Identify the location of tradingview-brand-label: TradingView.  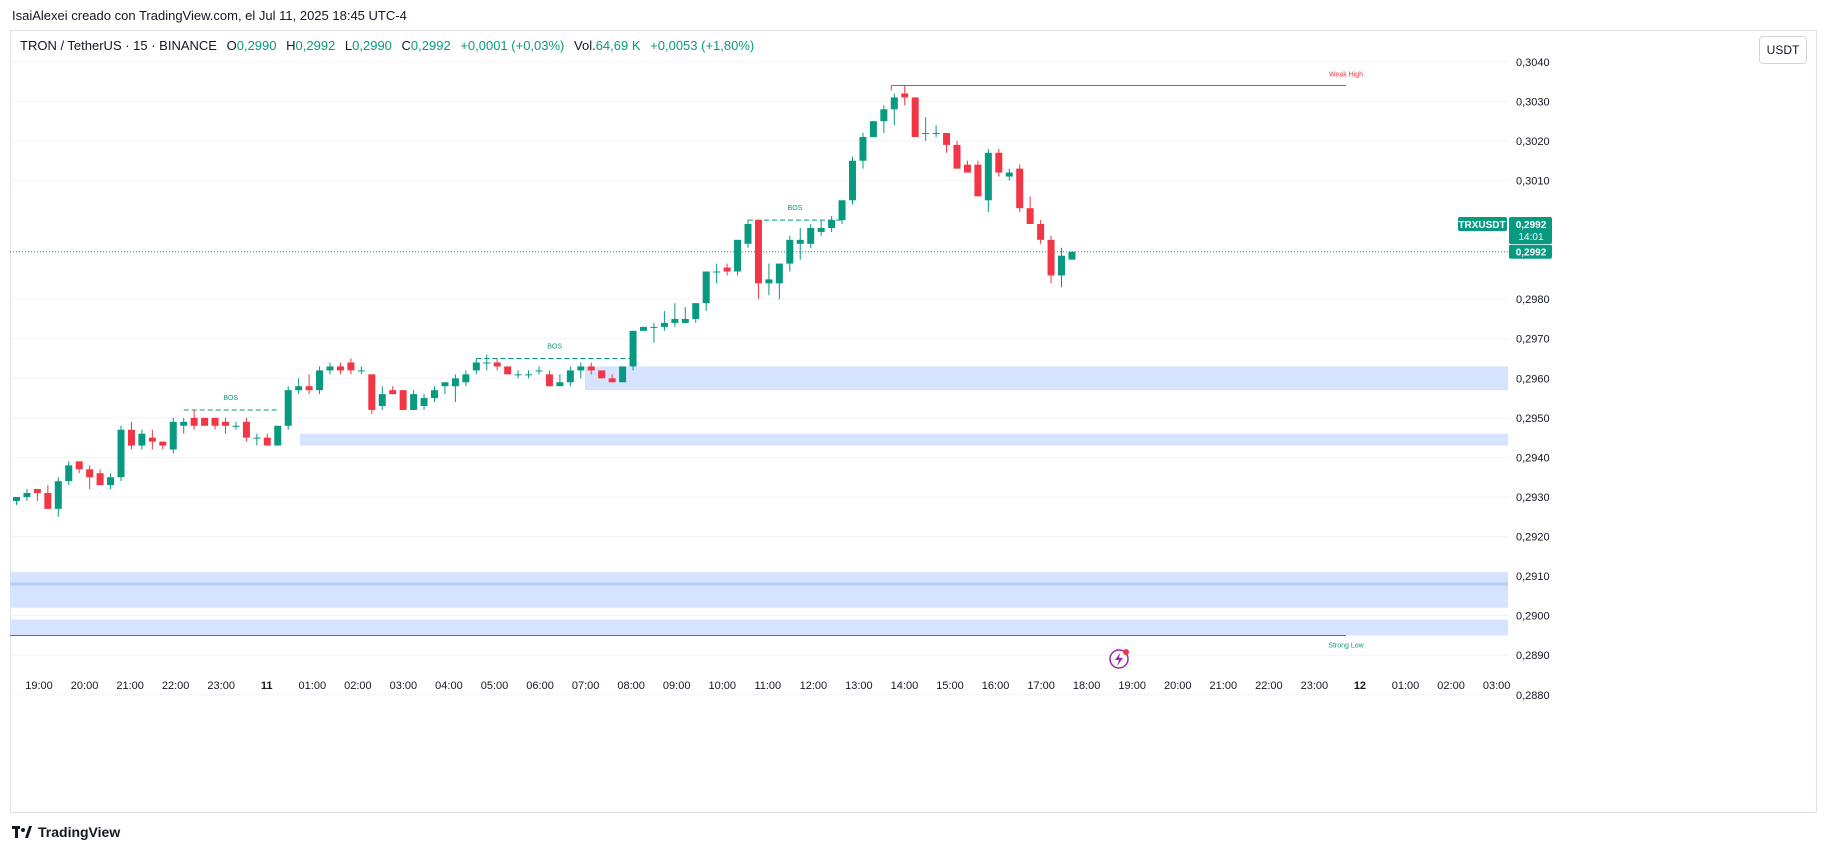
(79, 832).